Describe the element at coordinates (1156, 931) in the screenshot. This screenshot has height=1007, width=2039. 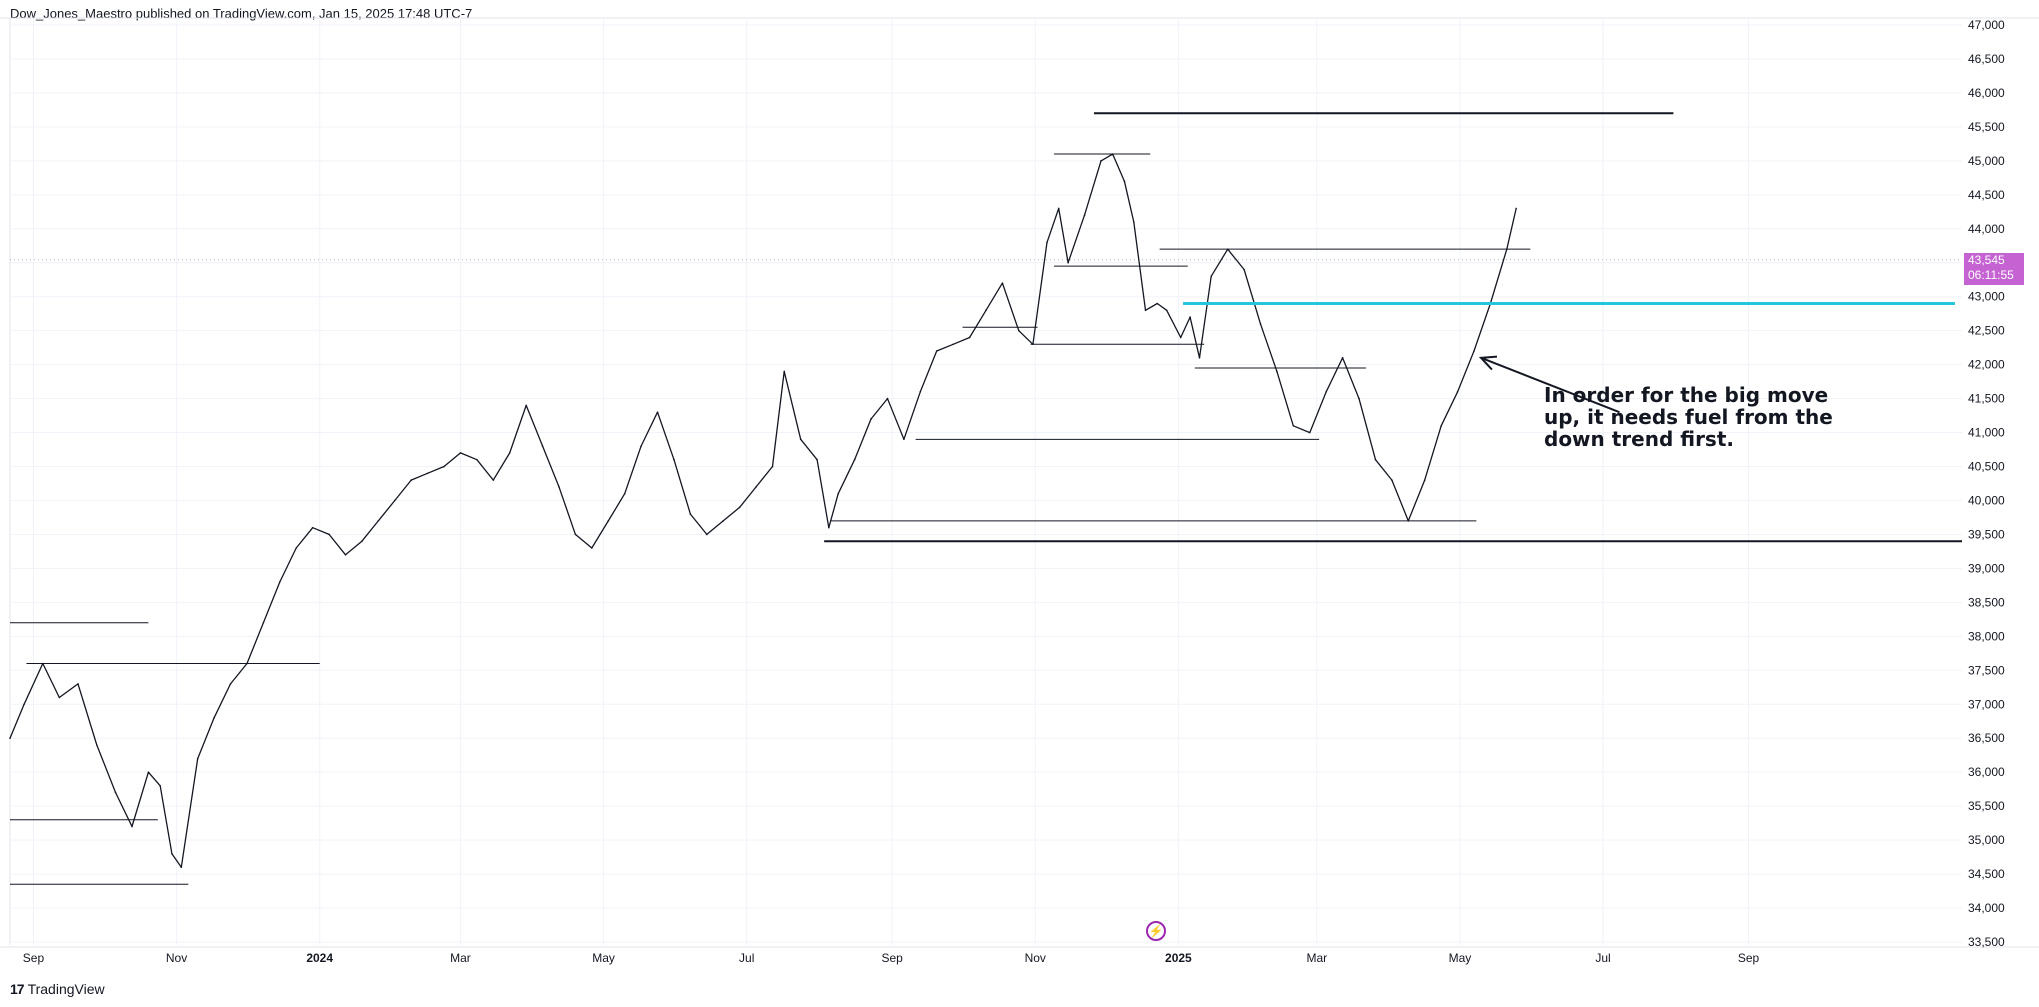
I see `lightning-icon: ⚡` at that location.